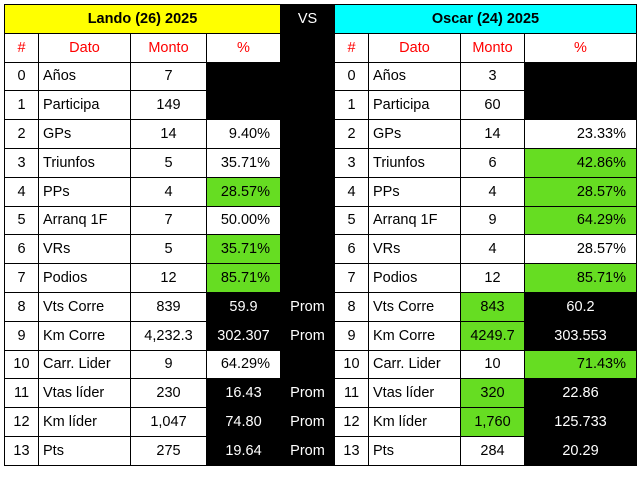  I want to click on oscar-prom: 20.29, so click(580, 450).